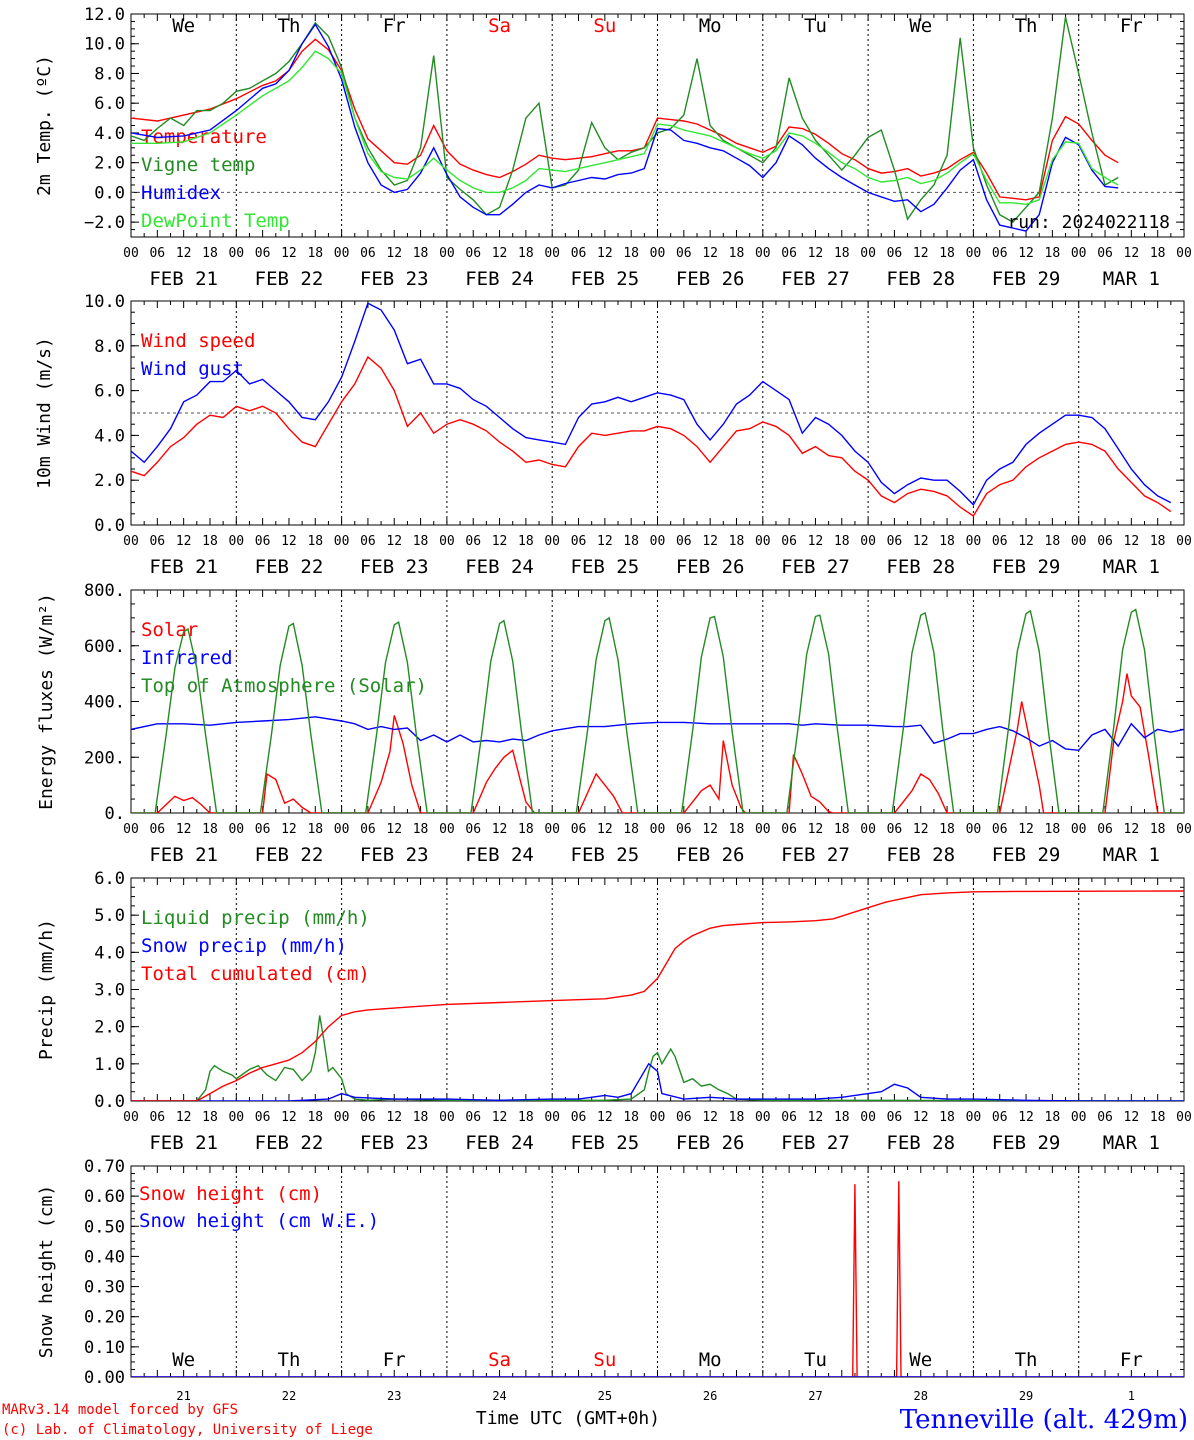  I want to click on series-line-temperature, so click(625, 119).